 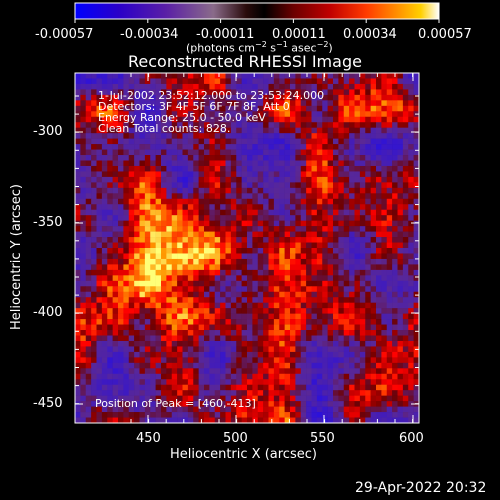 What do you see at coordinates (245, 61) in the screenshot?
I see `plot-title: Reconstructed RHESSI Image` at bounding box center [245, 61].